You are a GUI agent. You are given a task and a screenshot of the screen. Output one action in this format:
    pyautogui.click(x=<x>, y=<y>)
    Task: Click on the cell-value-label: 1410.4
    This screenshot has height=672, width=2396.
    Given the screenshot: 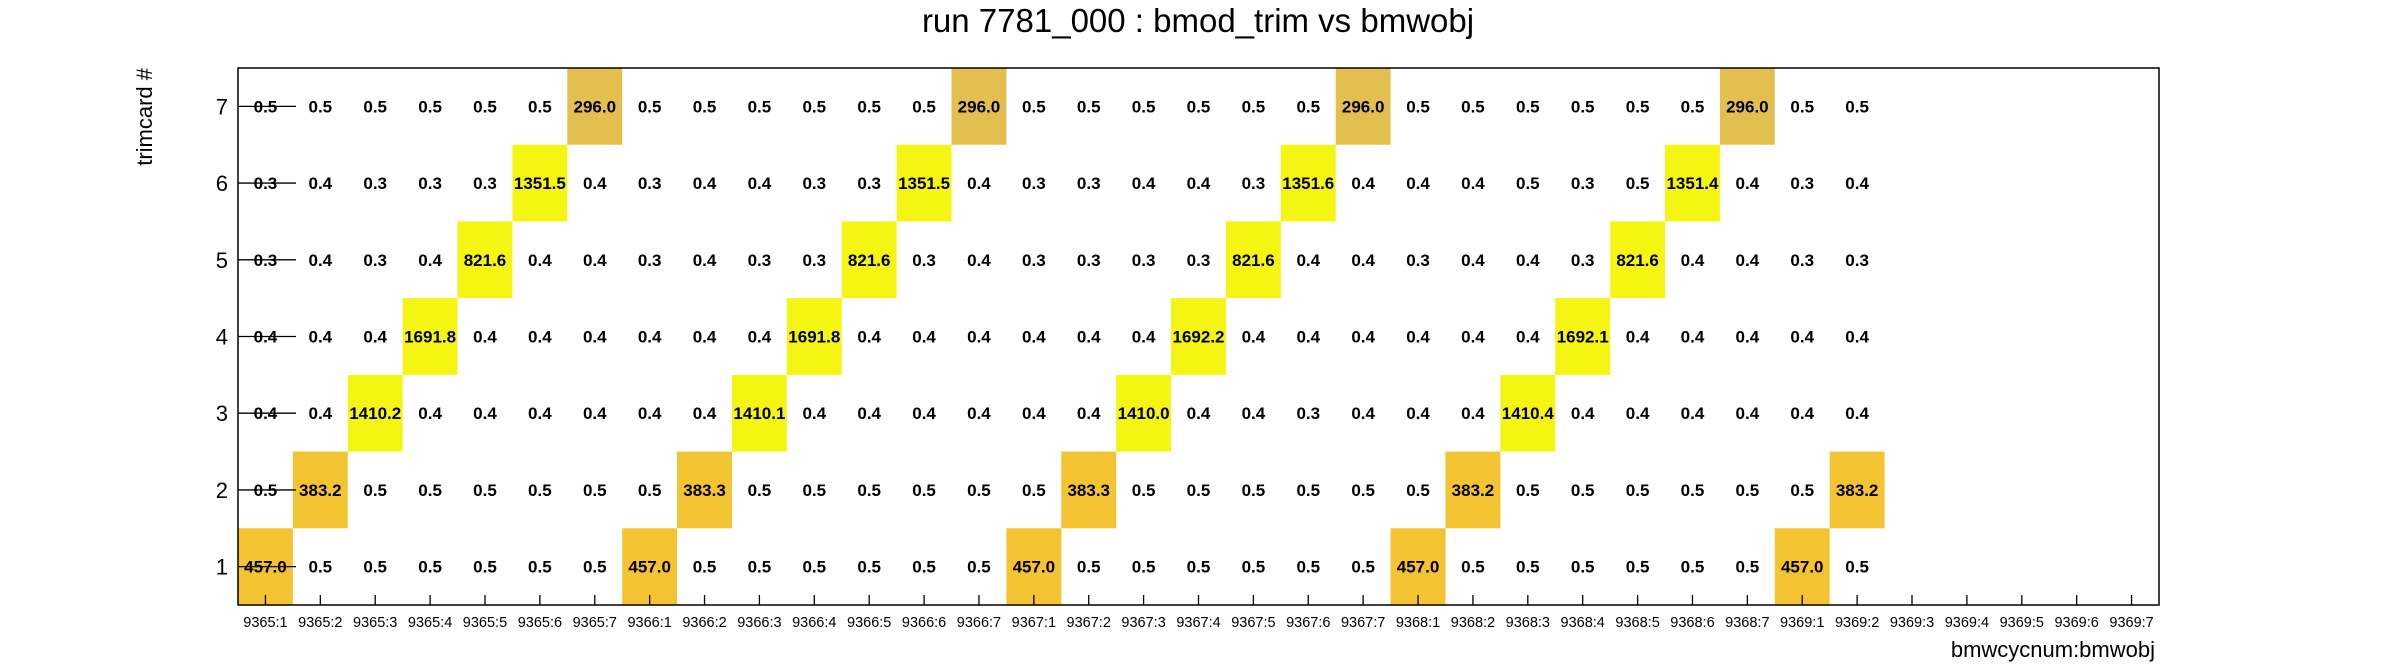 What is the action you would take?
    pyautogui.click(x=1528, y=413)
    